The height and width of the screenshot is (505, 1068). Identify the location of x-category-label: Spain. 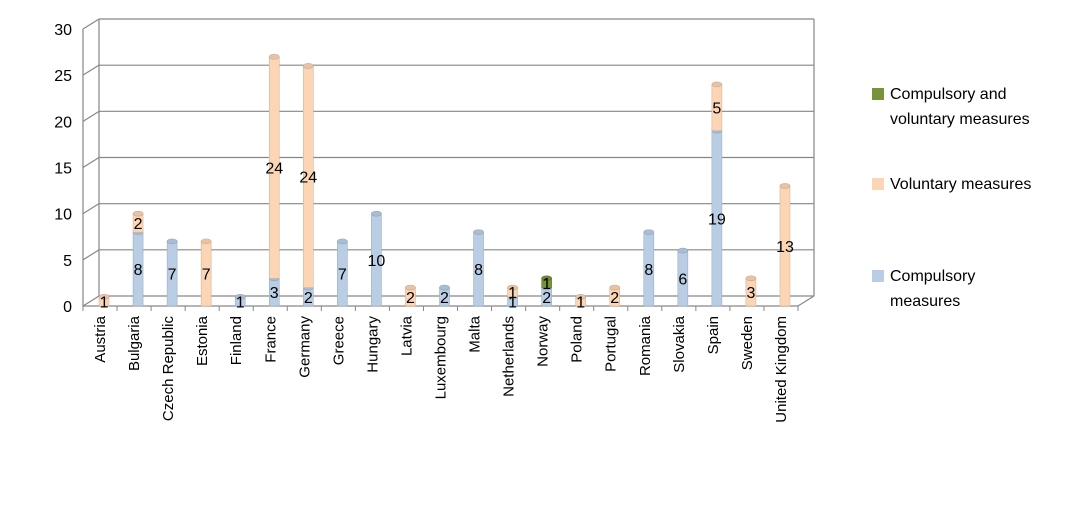
(713, 335).